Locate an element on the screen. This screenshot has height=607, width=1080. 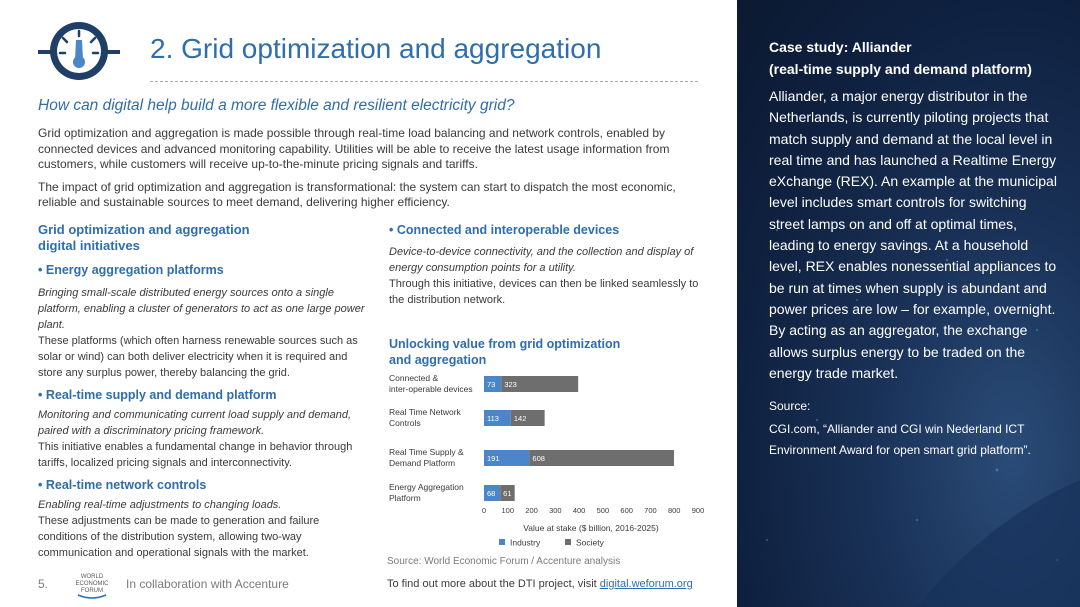
title-divider is located at coordinates (424, 81).